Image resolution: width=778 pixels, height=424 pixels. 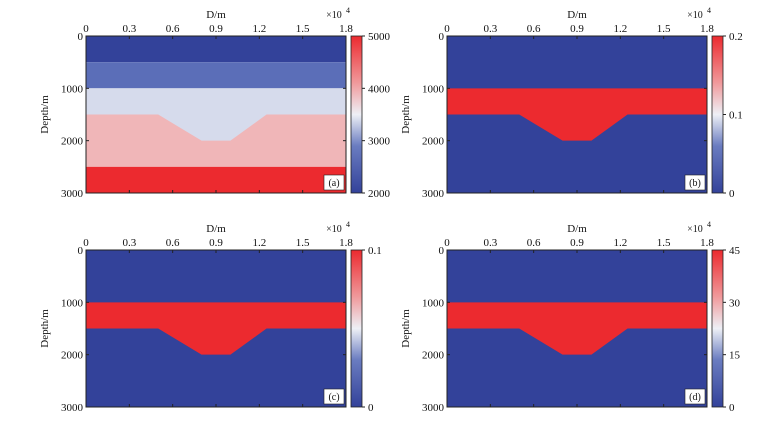 I want to click on panel-label: (c), so click(x=333, y=397).